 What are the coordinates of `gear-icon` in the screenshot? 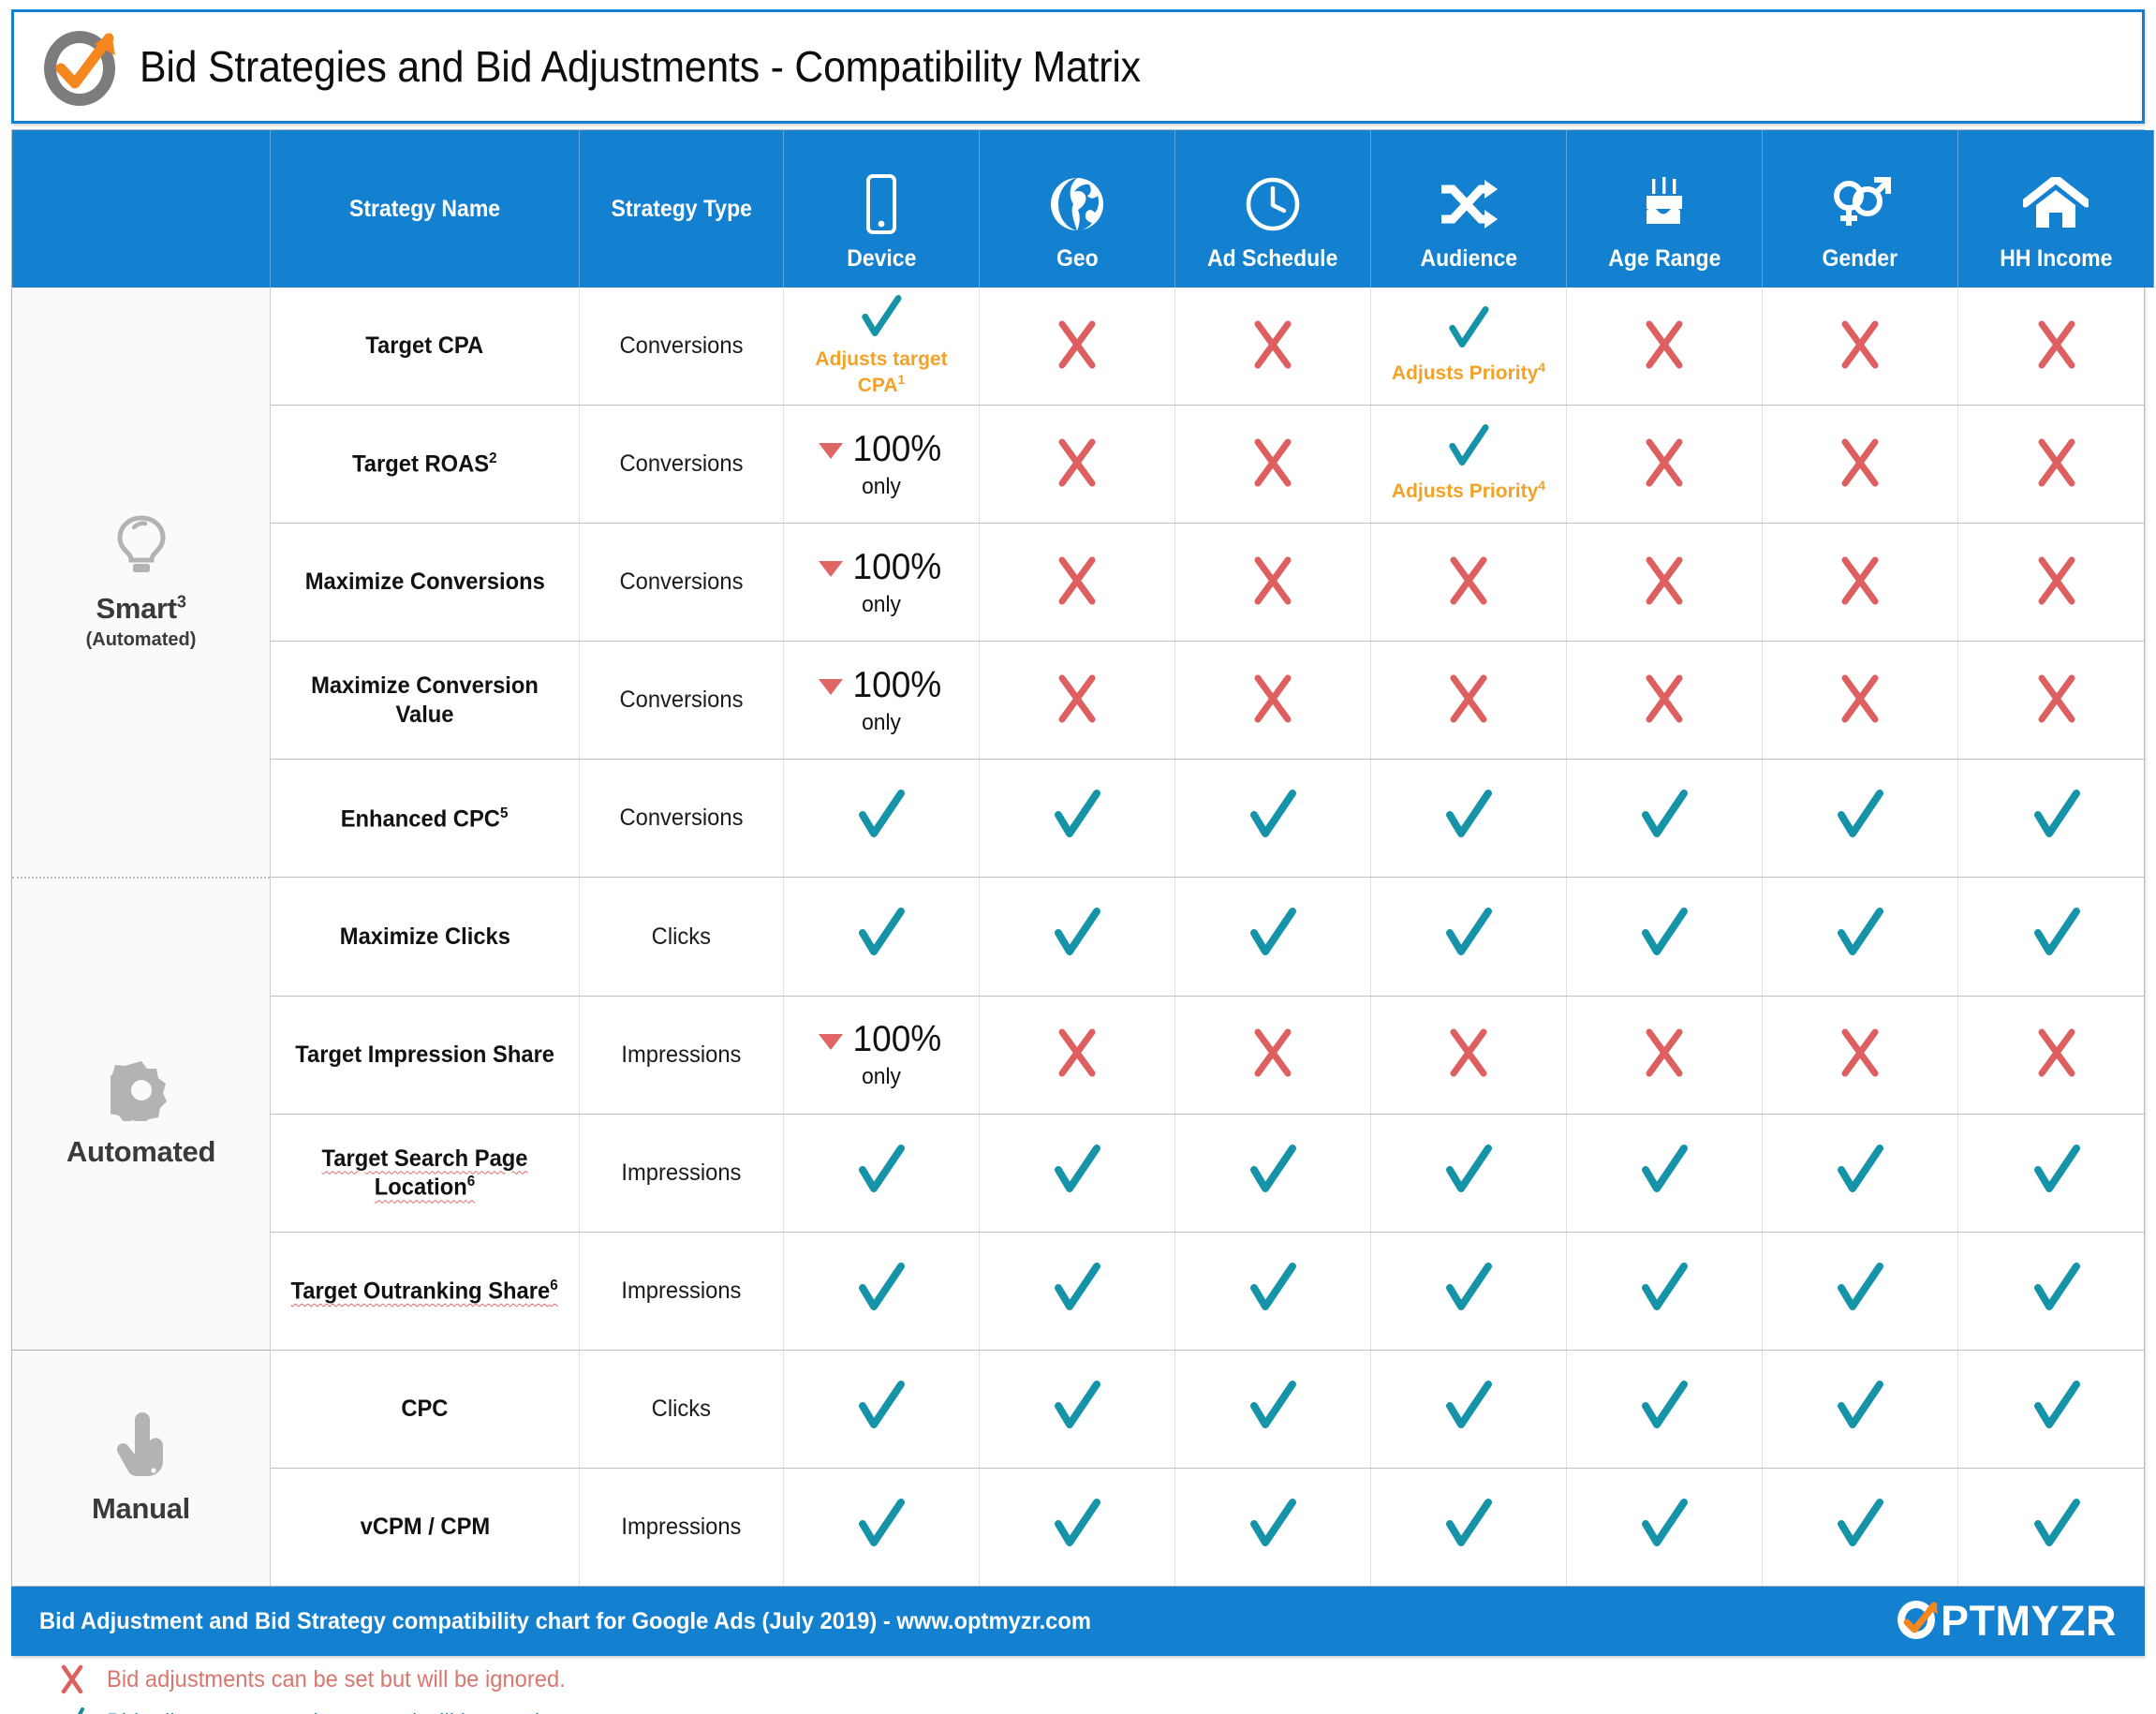 It's located at (137, 1092).